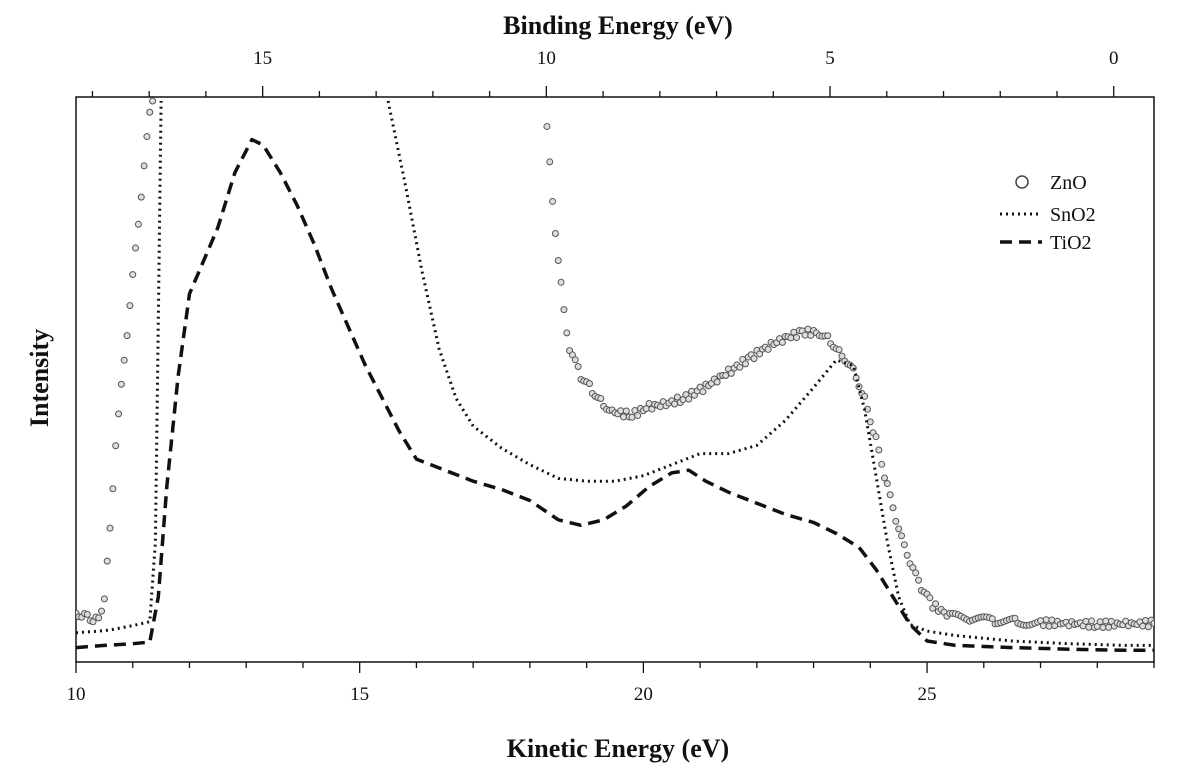  I want to click on x2-axis-title: Binding Energy (eV), so click(618, 25).